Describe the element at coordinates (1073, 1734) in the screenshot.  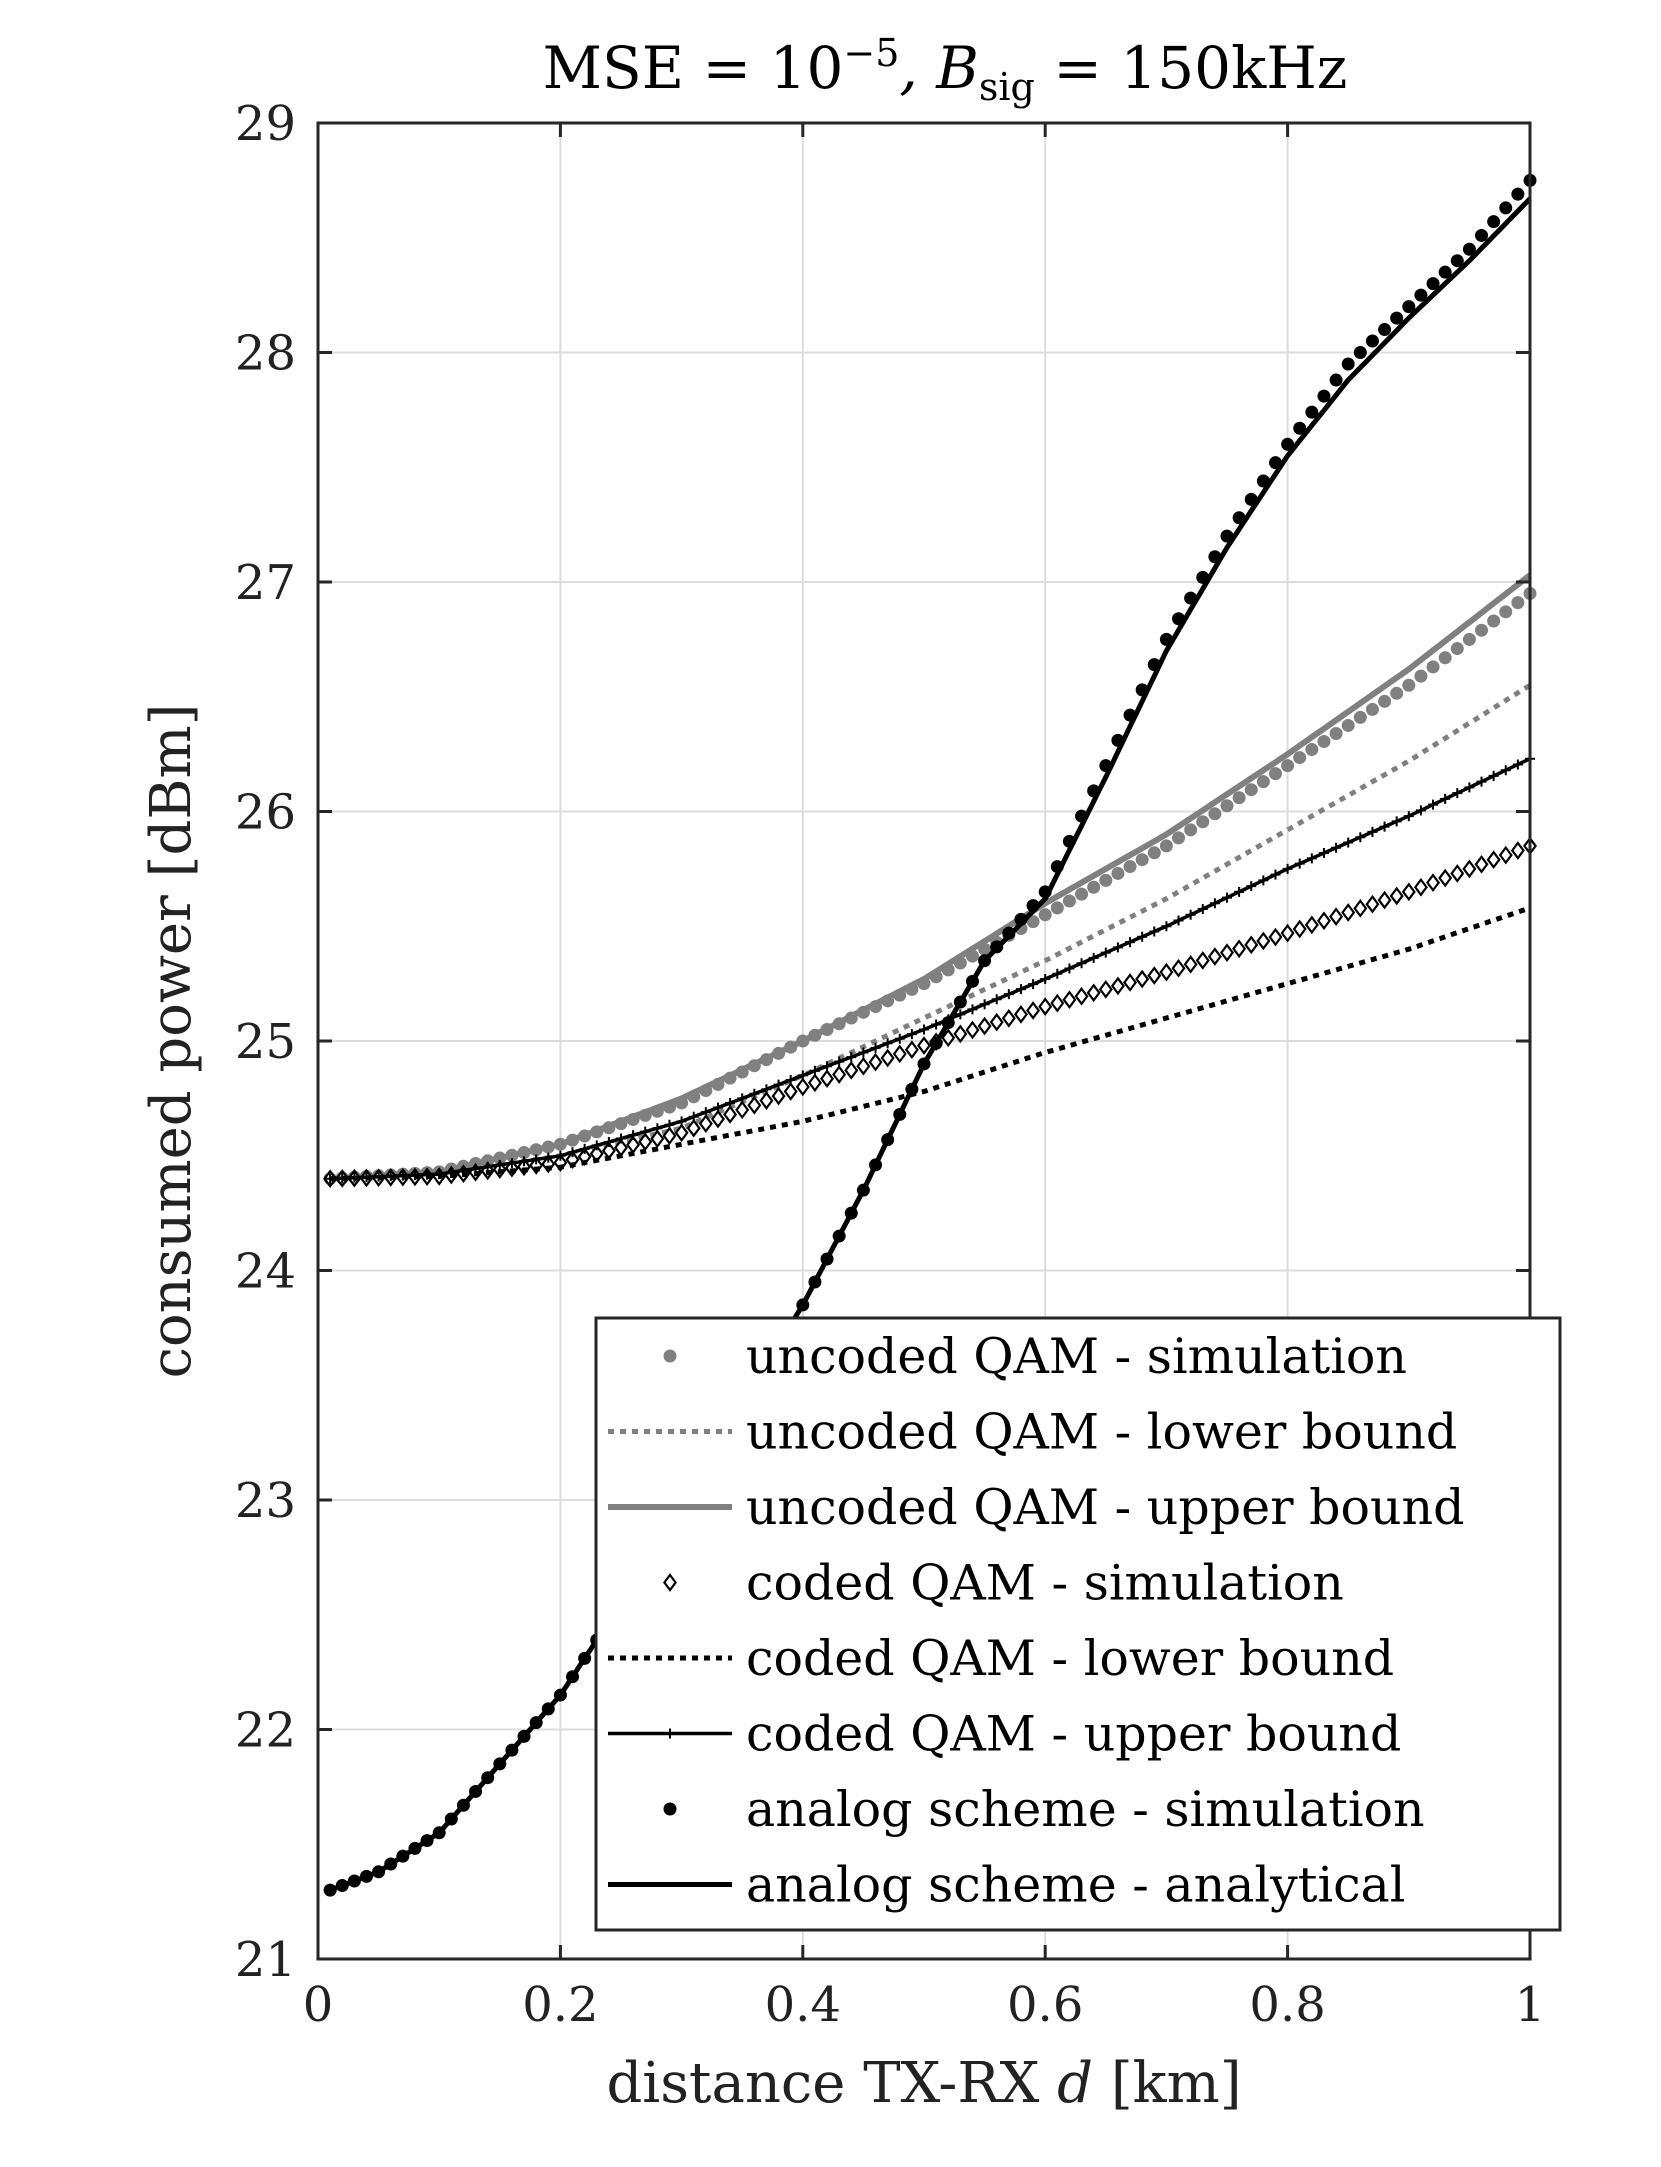
I see `legend-label: coded QAM - upper bound` at that location.